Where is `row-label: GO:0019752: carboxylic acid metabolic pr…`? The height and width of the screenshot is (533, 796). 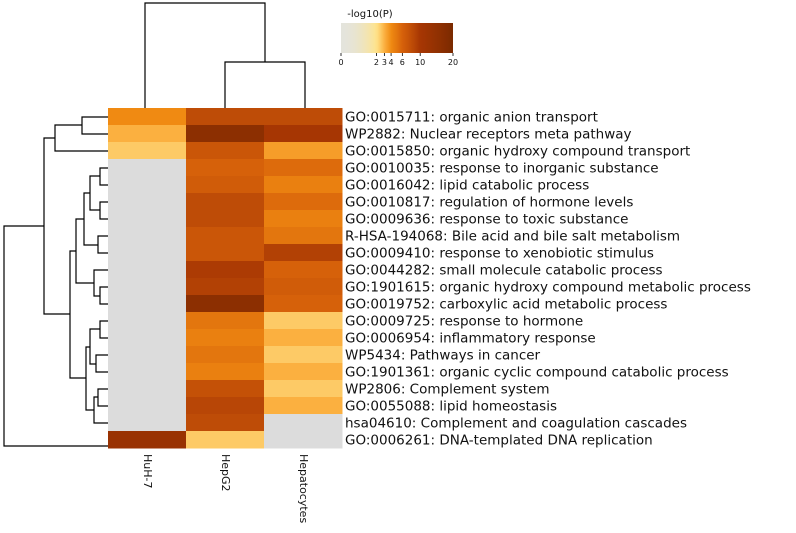 row-label: GO:0019752: carboxylic acid metabolic pr… is located at coordinates (506, 305).